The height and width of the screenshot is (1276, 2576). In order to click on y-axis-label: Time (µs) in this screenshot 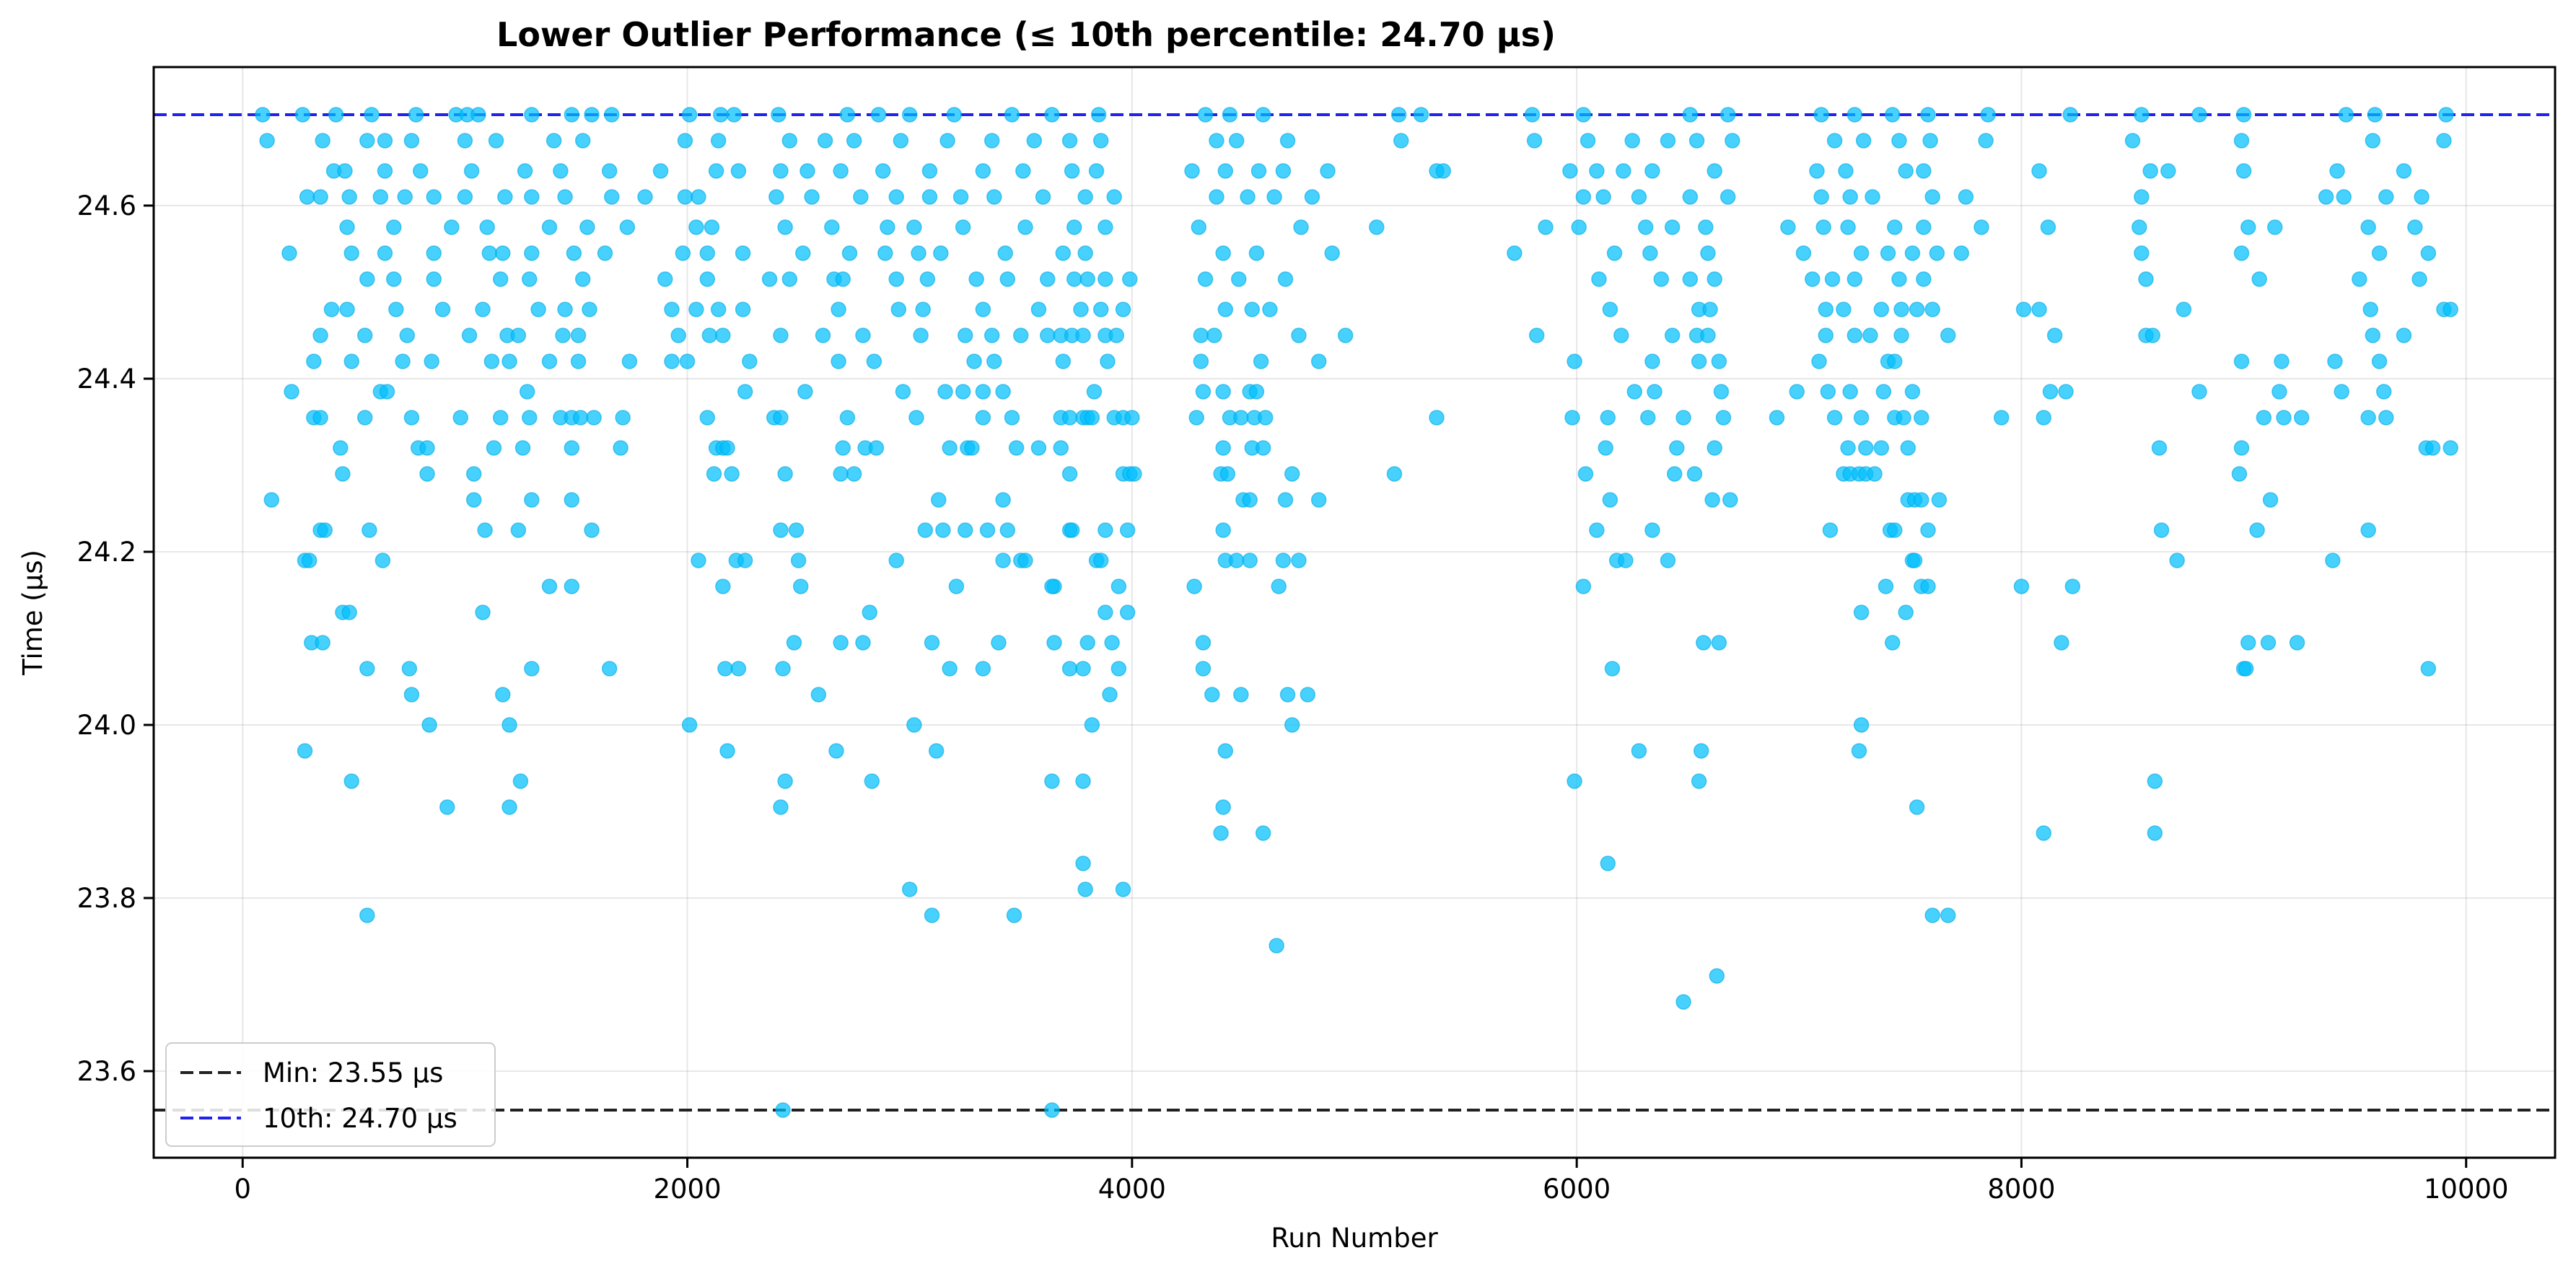, I will do `click(32, 613)`.